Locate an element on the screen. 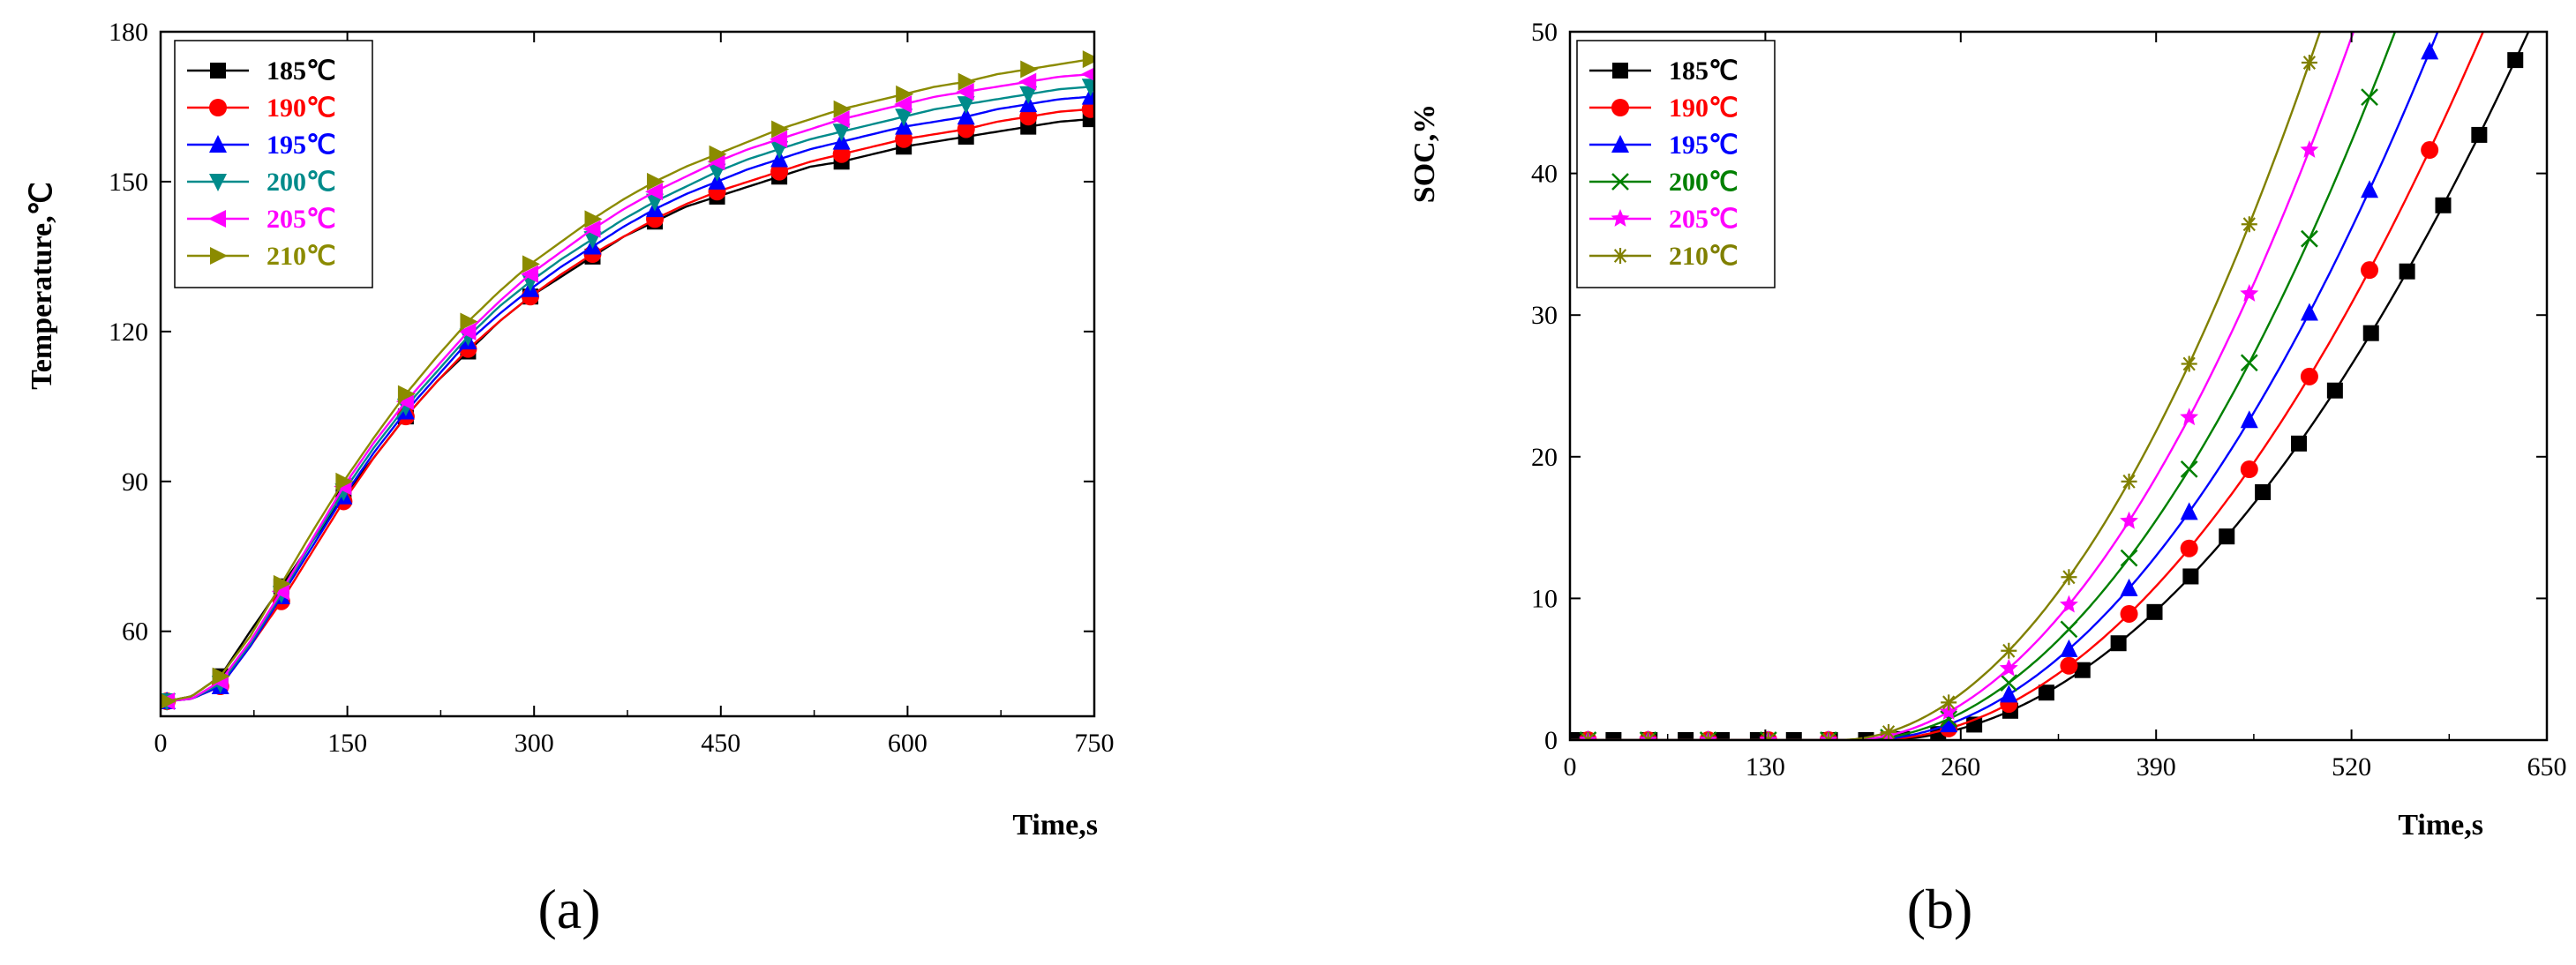 The image size is (2576, 965). y-tick-label: 0 is located at coordinates (1551, 740).